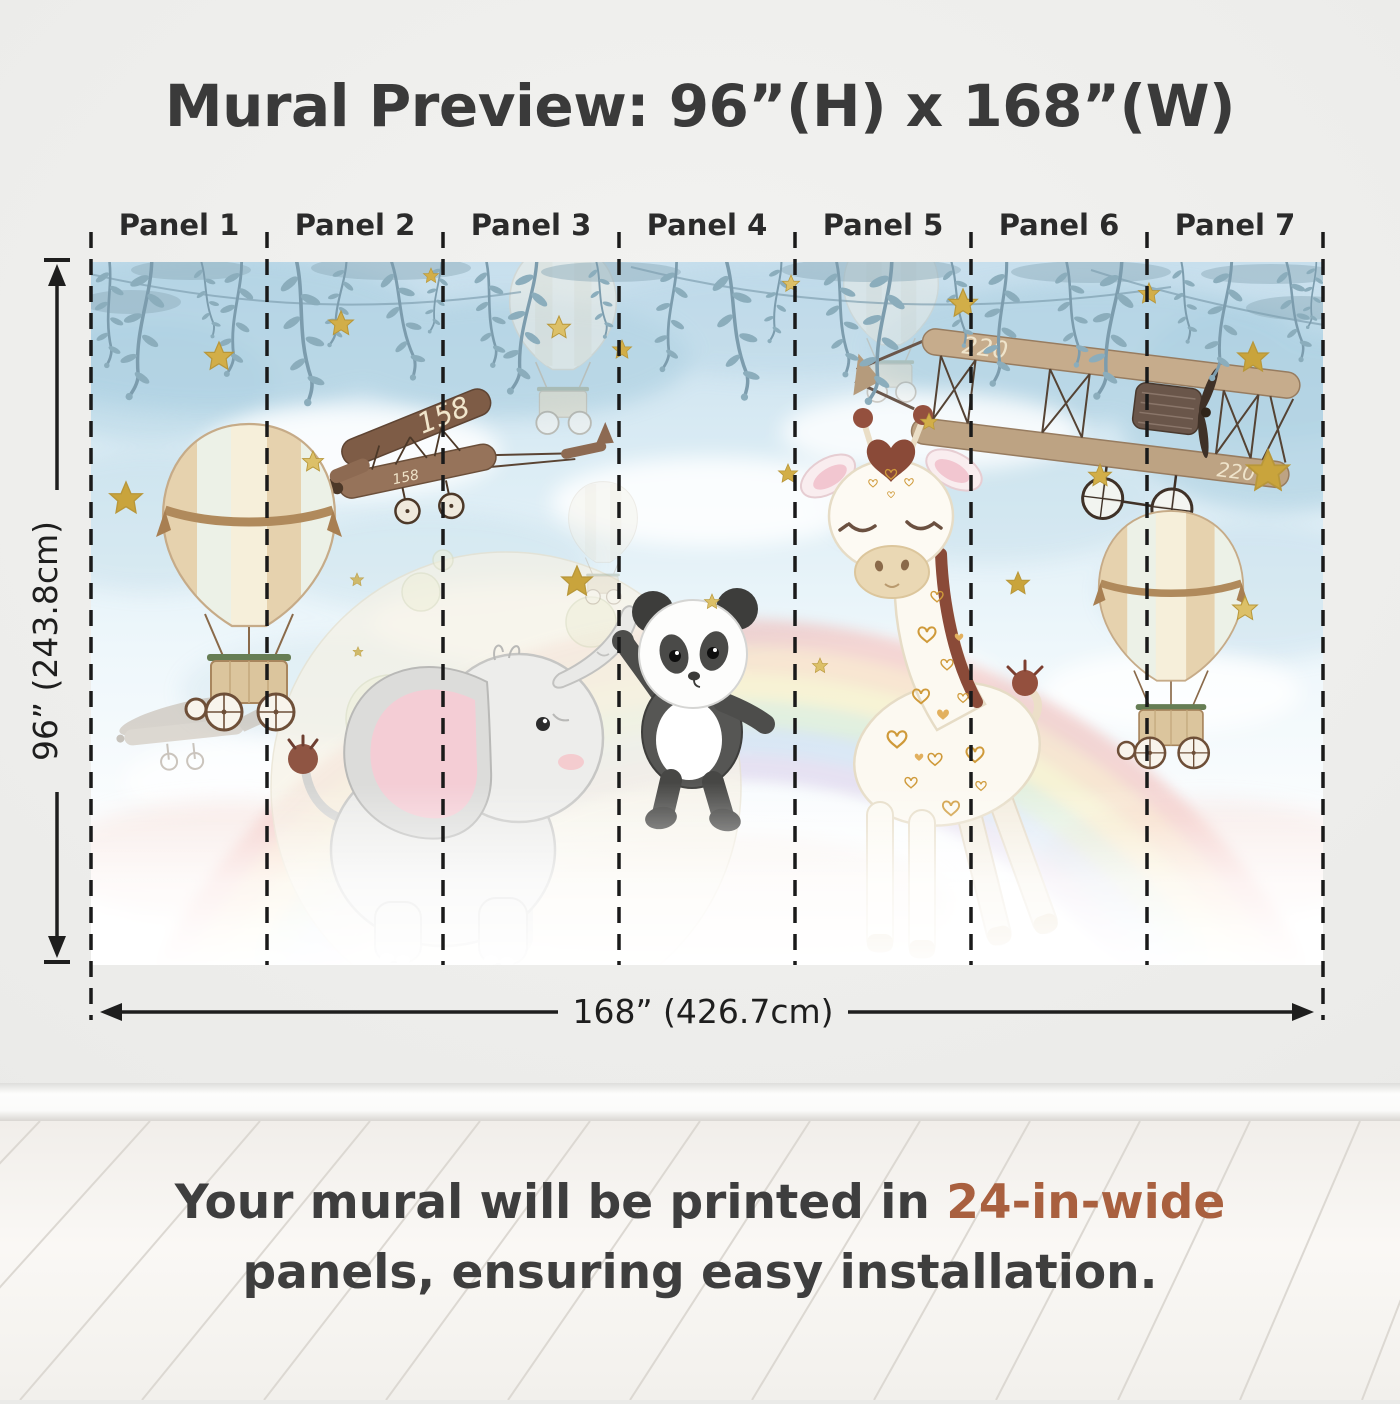 The width and height of the screenshot is (1400, 1404). What do you see at coordinates (700, 106) in the screenshot?
I see `page-title: Mural Preview: 96”(H) x 168”(W)` at bounding box center [700, 106].